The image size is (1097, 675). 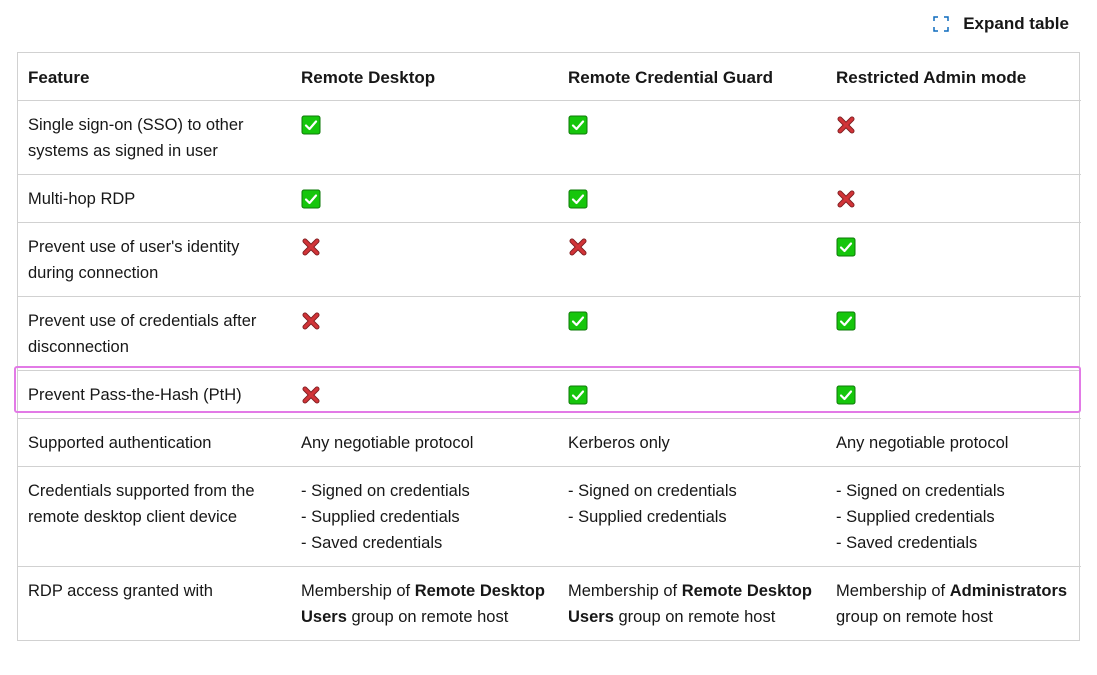 What do you see at coordinates (692, 442) in the screenshot?
I see `value-cell: Kerberos only` at bounding box center [692, 442].